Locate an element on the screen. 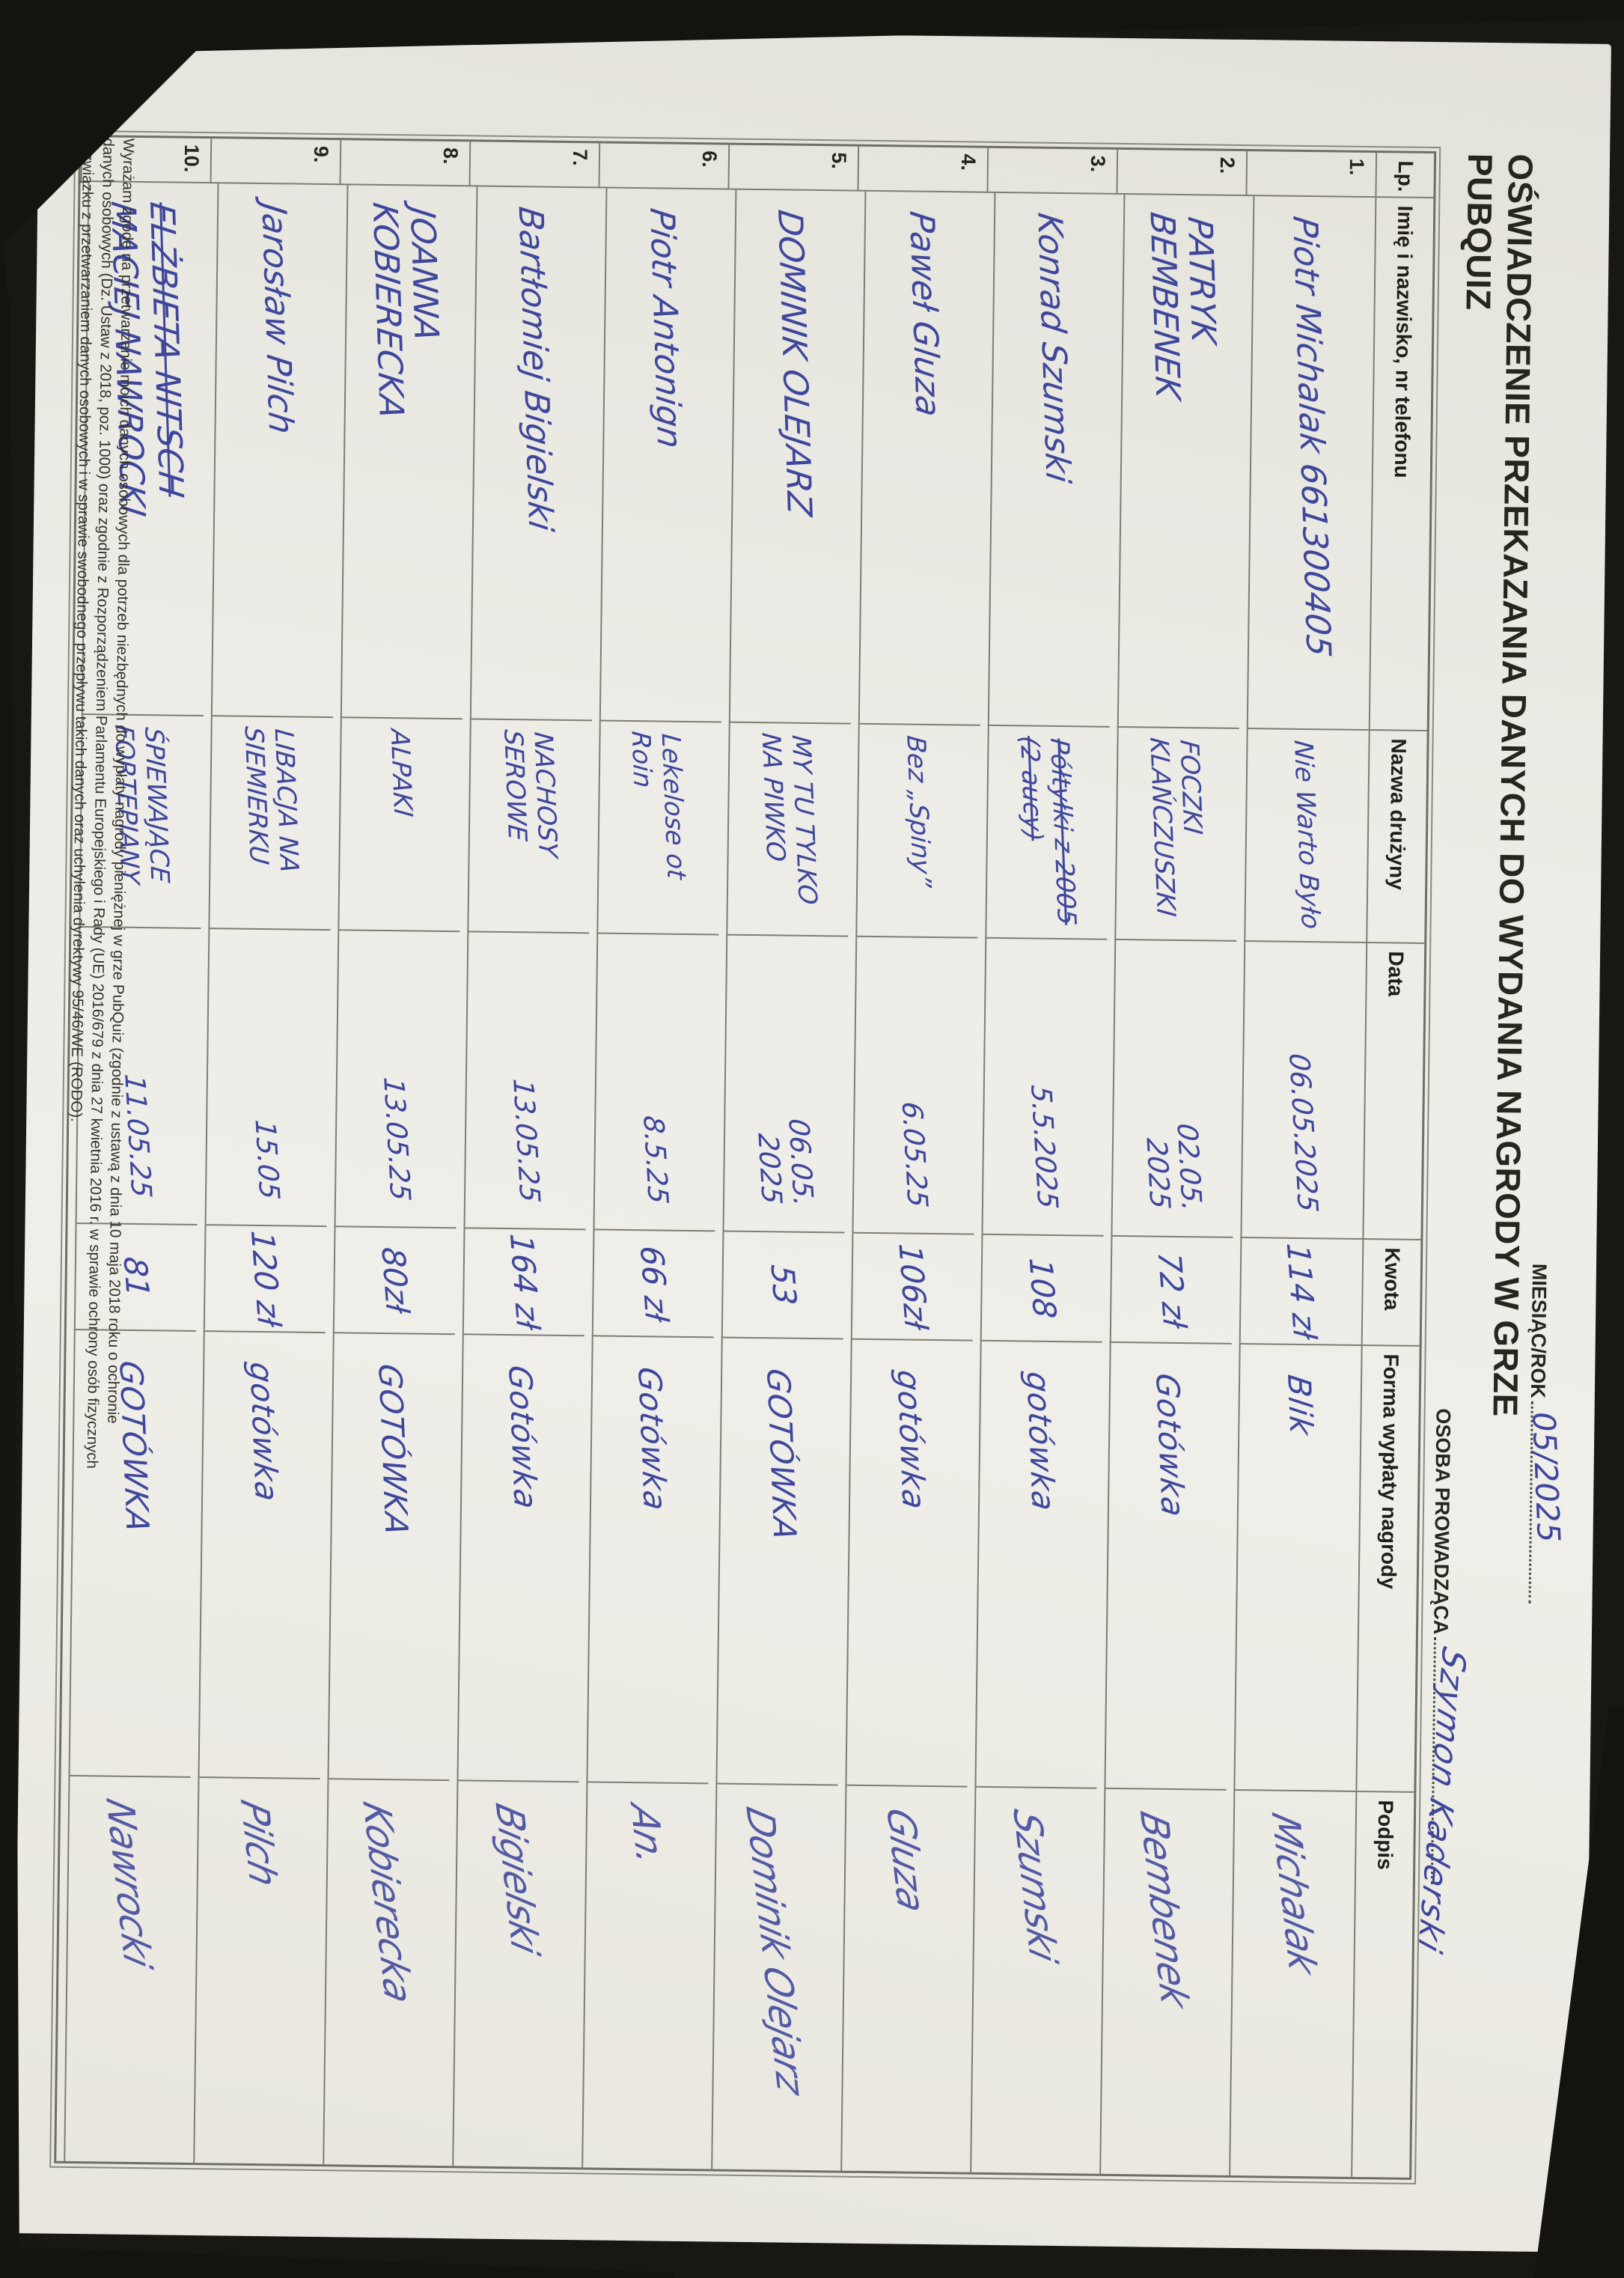 The image size is (1624, 2278). month-year-line: MIESIĄC/ROK 05/2025 is located at coordinates (1534, 1757).